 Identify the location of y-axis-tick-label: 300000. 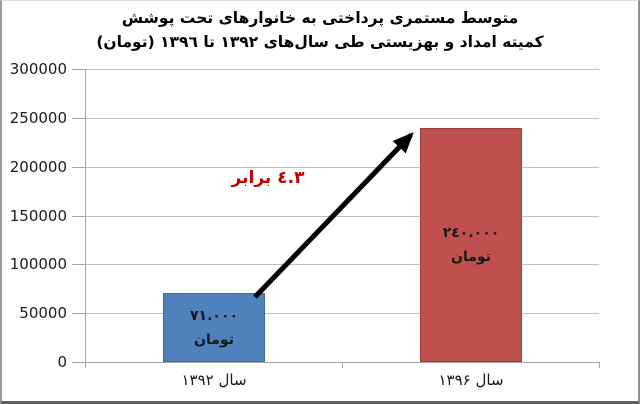
(38, 69).